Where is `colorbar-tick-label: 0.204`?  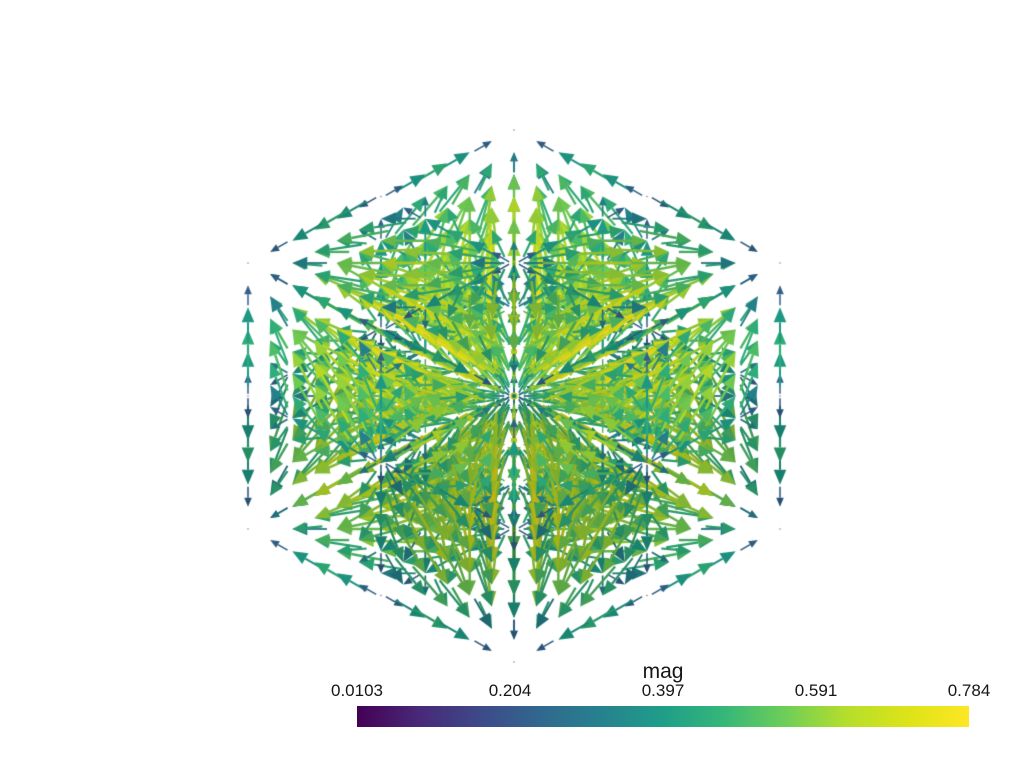 colorbar-tick-label: 0.204 is located at coordinates (510, 690).